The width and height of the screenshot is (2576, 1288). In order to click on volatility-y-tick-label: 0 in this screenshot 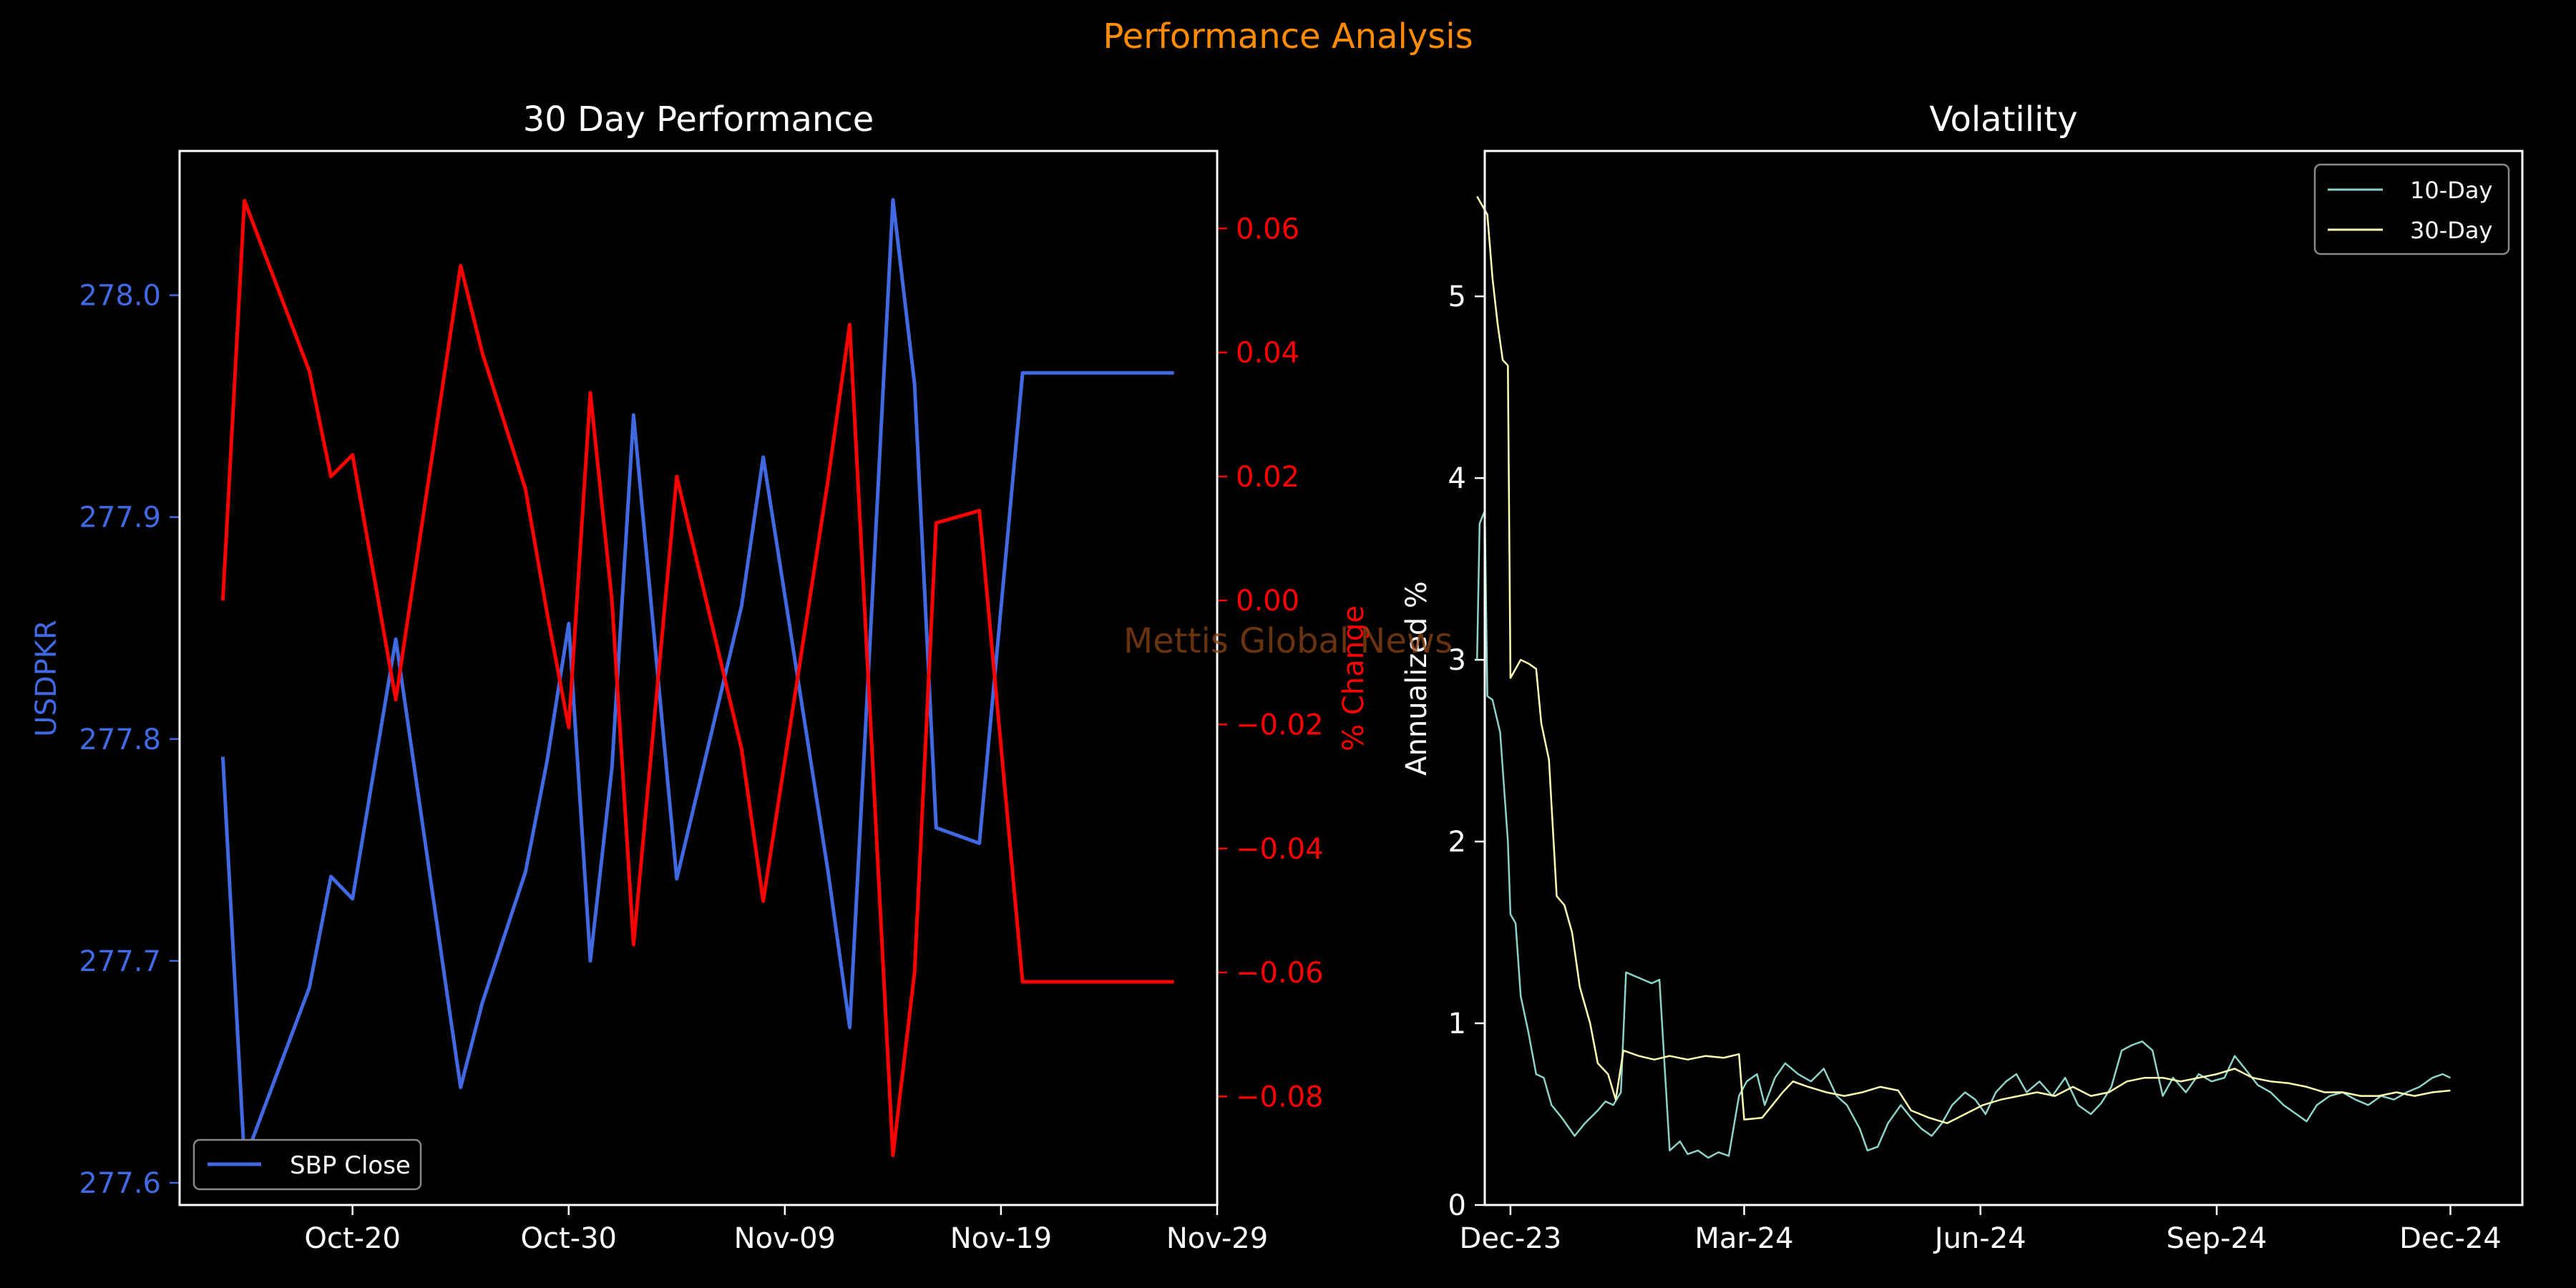, I will do `click(1457, 1205)`.